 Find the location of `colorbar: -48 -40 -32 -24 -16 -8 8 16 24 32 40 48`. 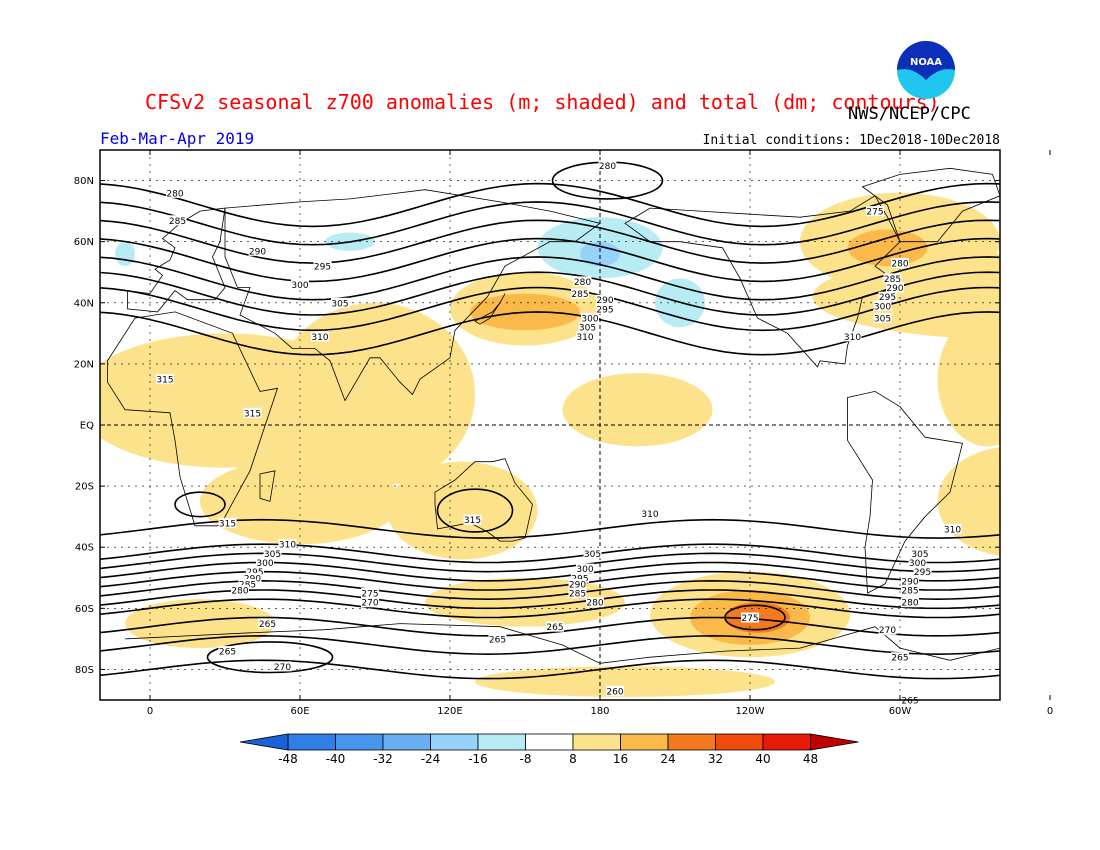

colorbar: -48 -40 -32 -24 -16 -8 8 16 24 32 40 48 is located at coordinates (549, 749).